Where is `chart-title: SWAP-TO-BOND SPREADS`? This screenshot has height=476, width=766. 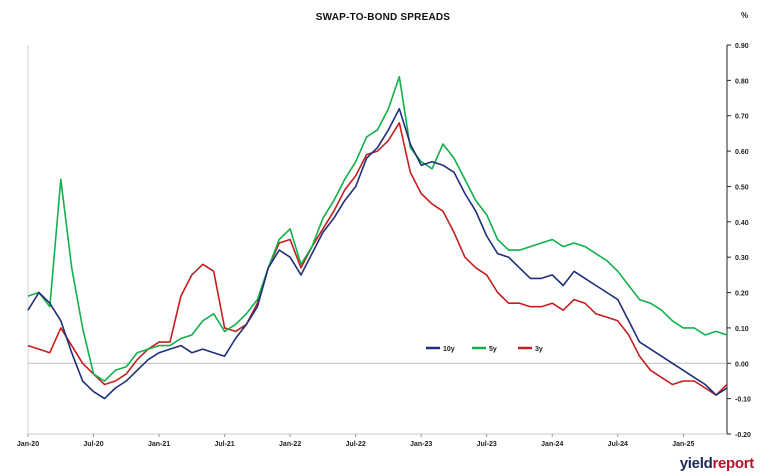
chart-title: SWAP-TO-BOND SPREADS is located at coordinates (383, 17).